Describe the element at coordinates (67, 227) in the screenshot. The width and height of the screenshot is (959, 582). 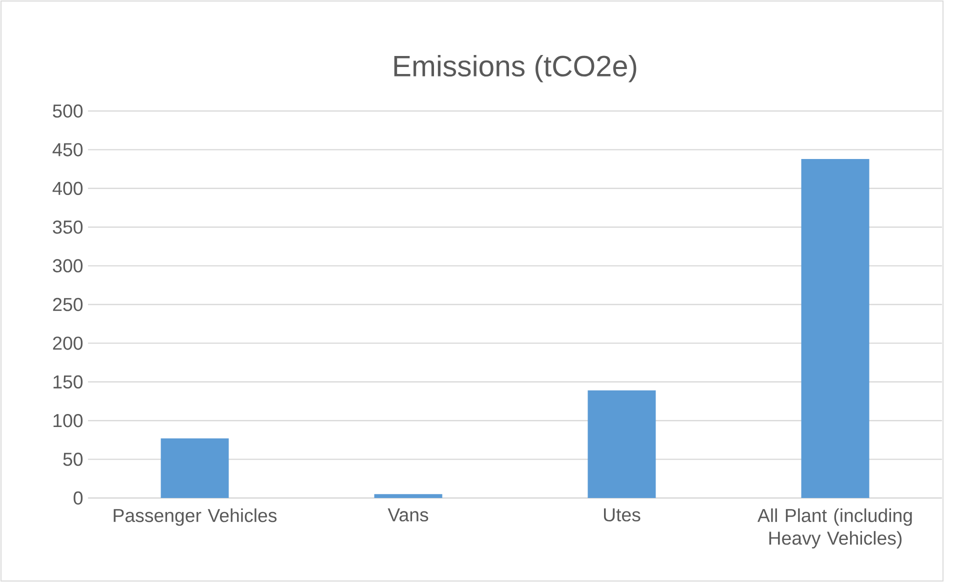
I see `y-tick-label: 350` at that location.